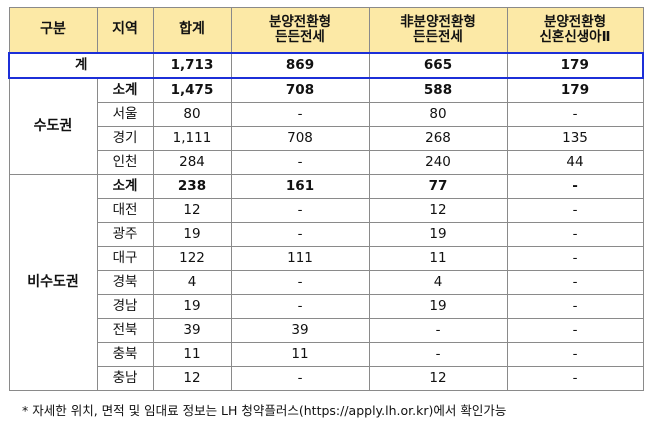 The height and width of the screenshot is (425, 651). Describe the element at coordinates (192, 65) in the screenshot. I see `total-sum: 1,713` at that location.